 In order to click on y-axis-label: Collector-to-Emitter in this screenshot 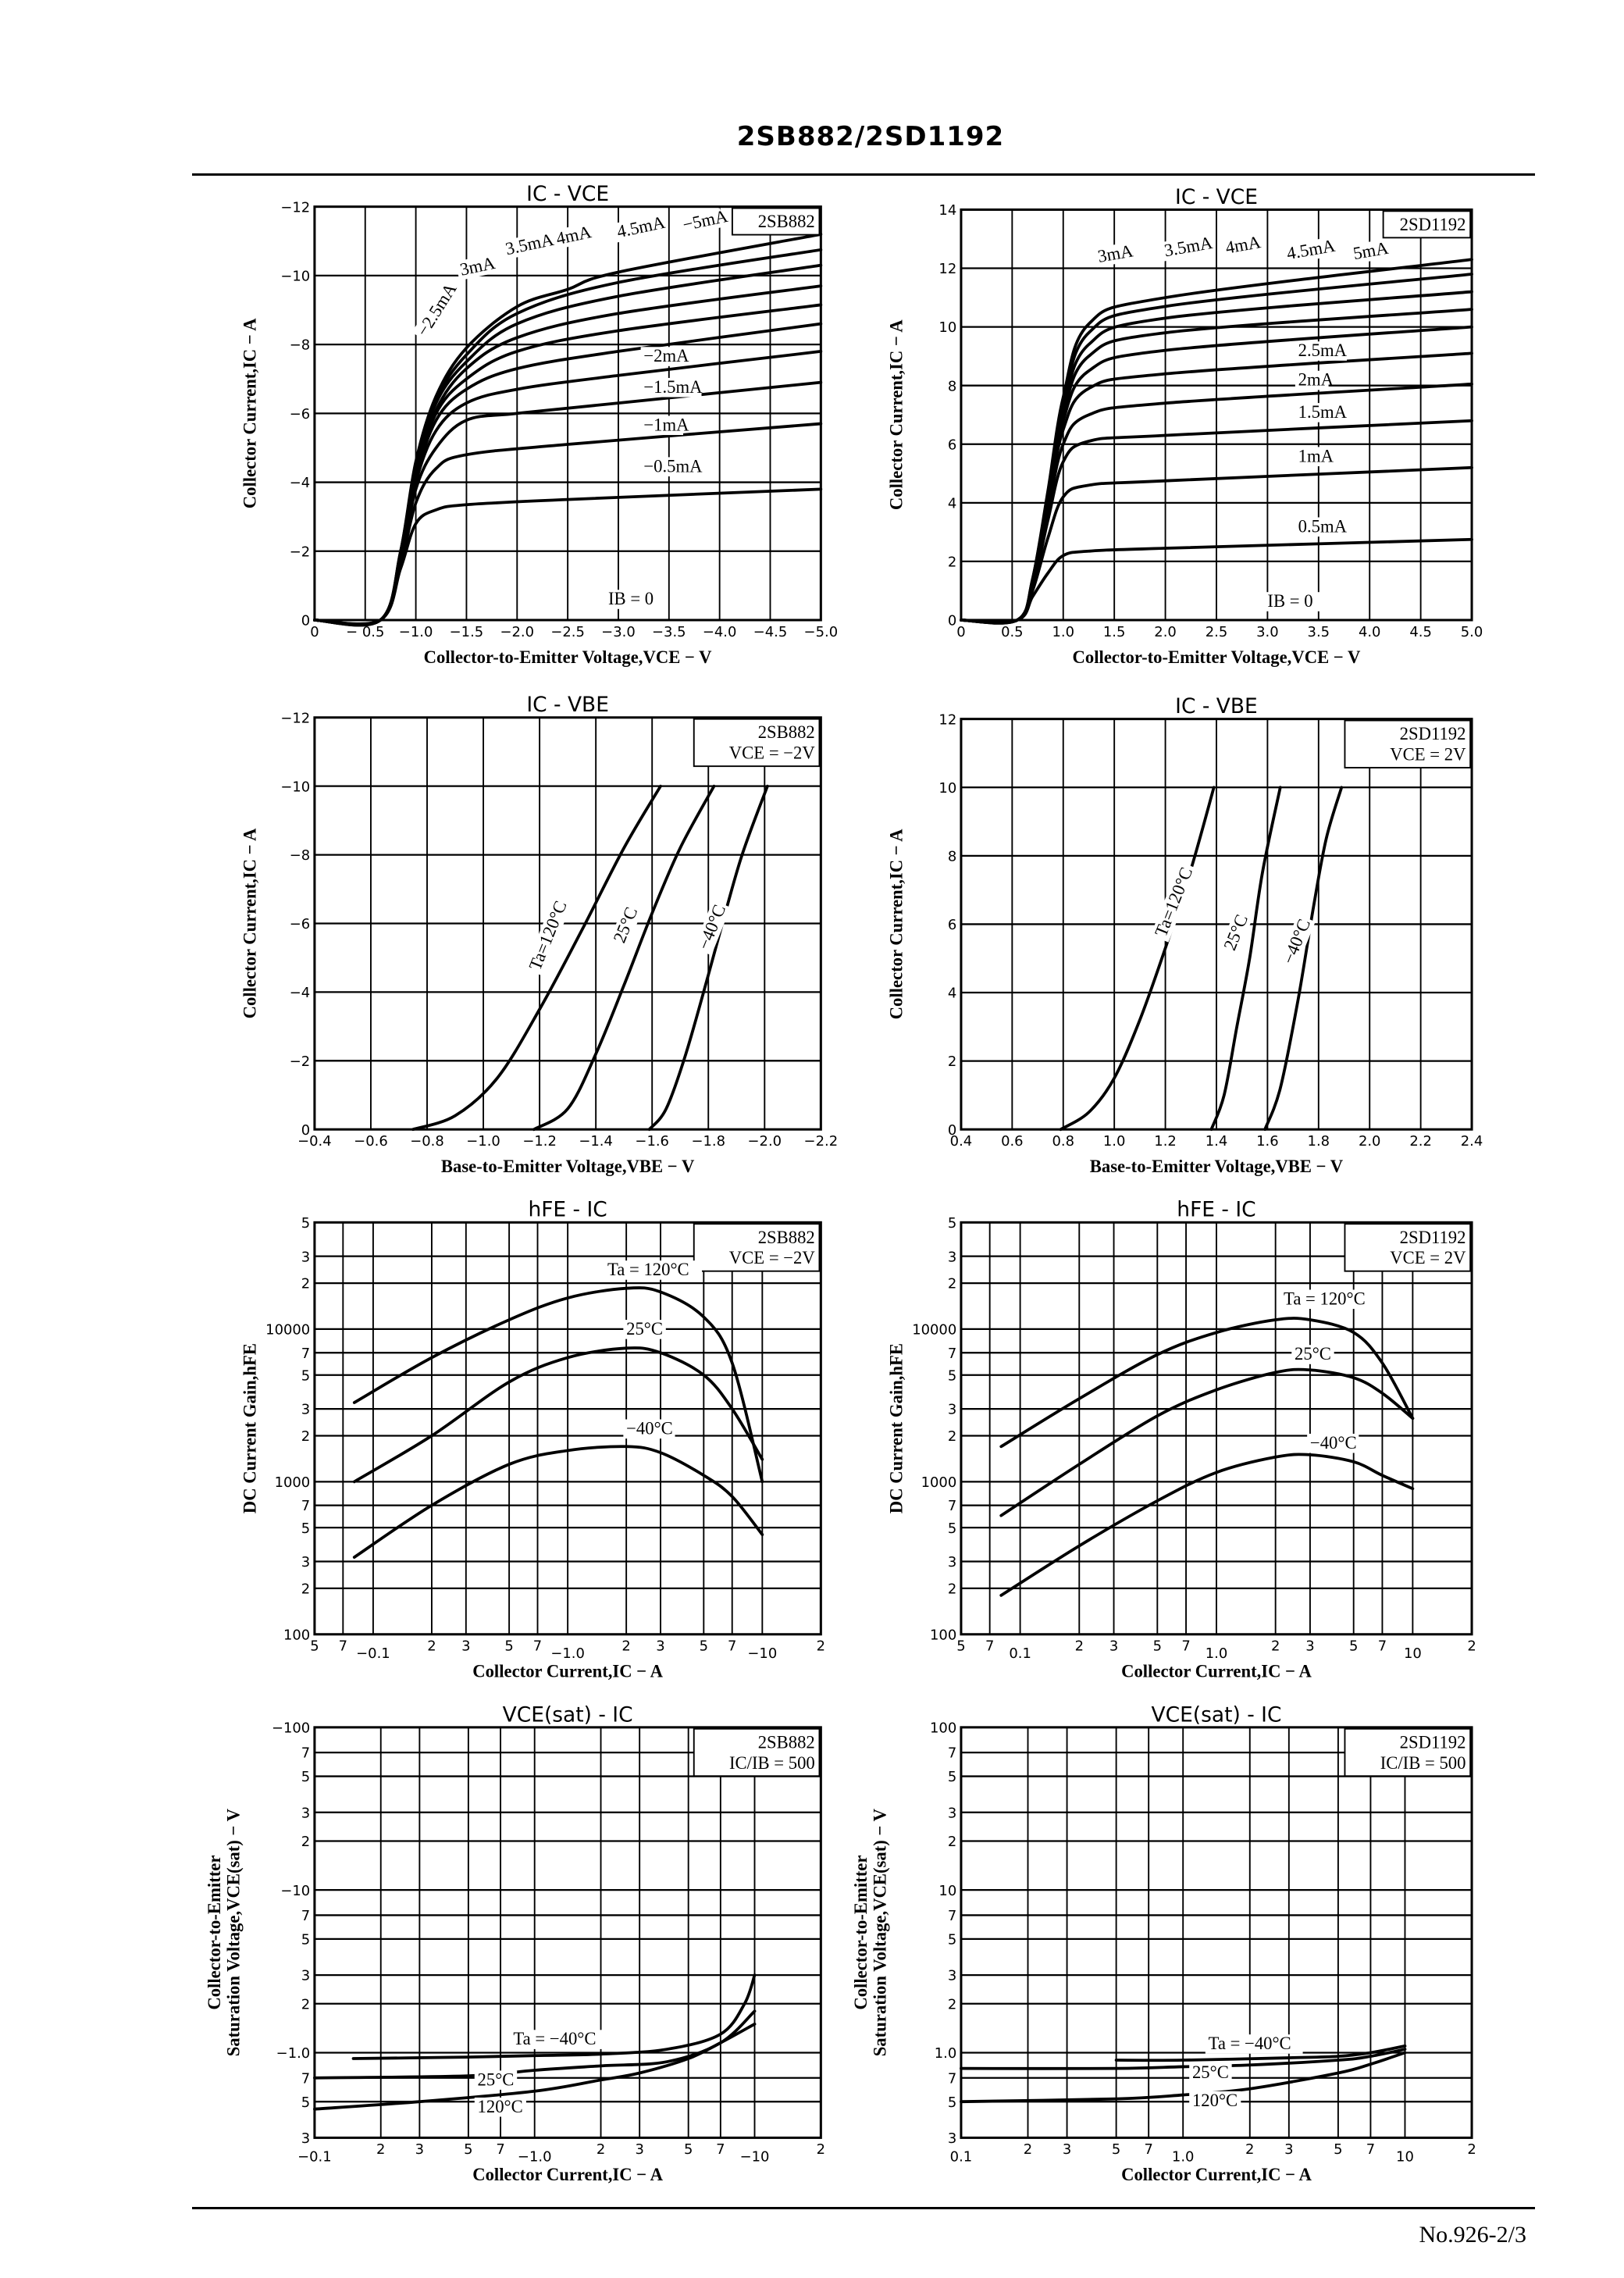, I will do `click(861, 1933)`.